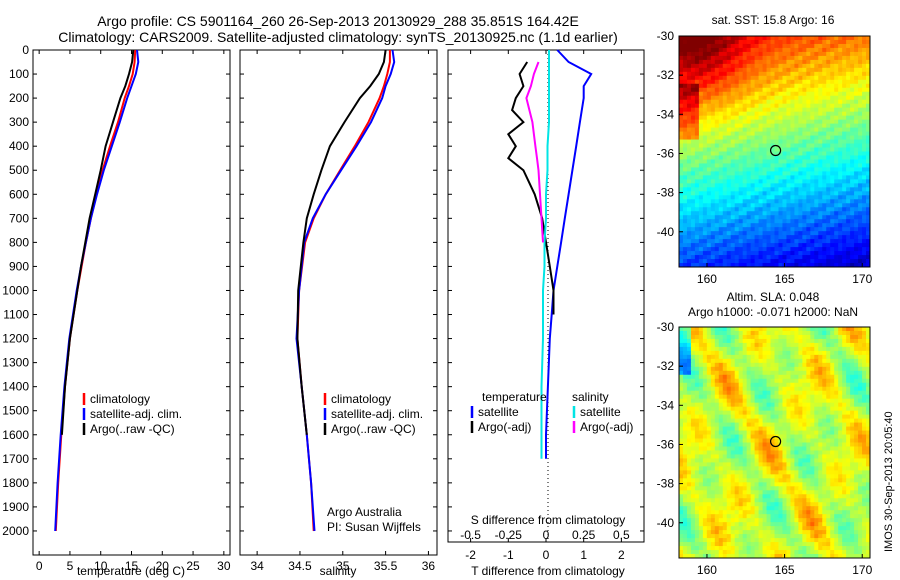  What do you see at coordinates (583, 555) in the screenshot?
I see `x-tick-label: 1` at bounding box center [583, 555].